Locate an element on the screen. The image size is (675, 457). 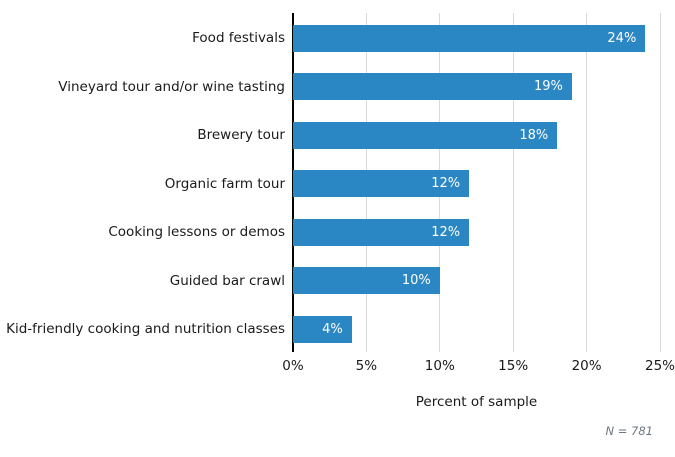
bar: 24% is located at coordinates (469, 38).